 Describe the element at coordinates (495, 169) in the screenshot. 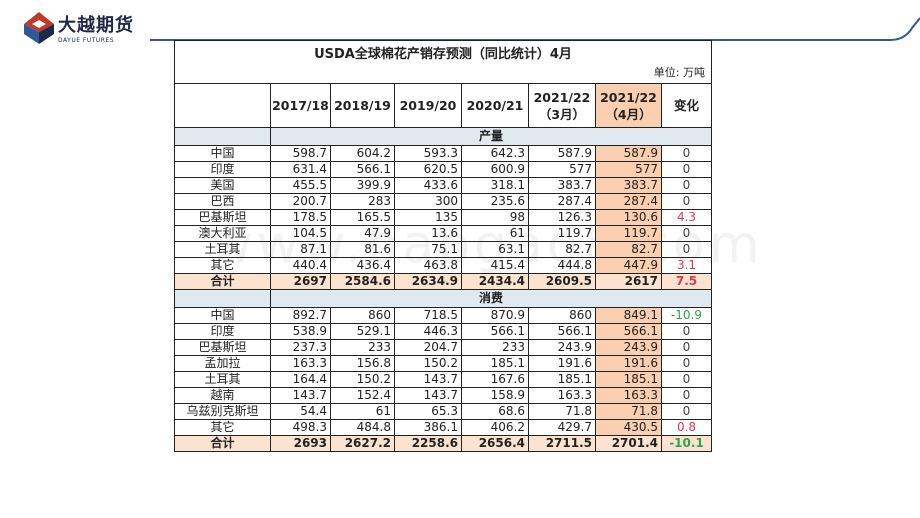

I see `value-cell: 600.9` at that location.